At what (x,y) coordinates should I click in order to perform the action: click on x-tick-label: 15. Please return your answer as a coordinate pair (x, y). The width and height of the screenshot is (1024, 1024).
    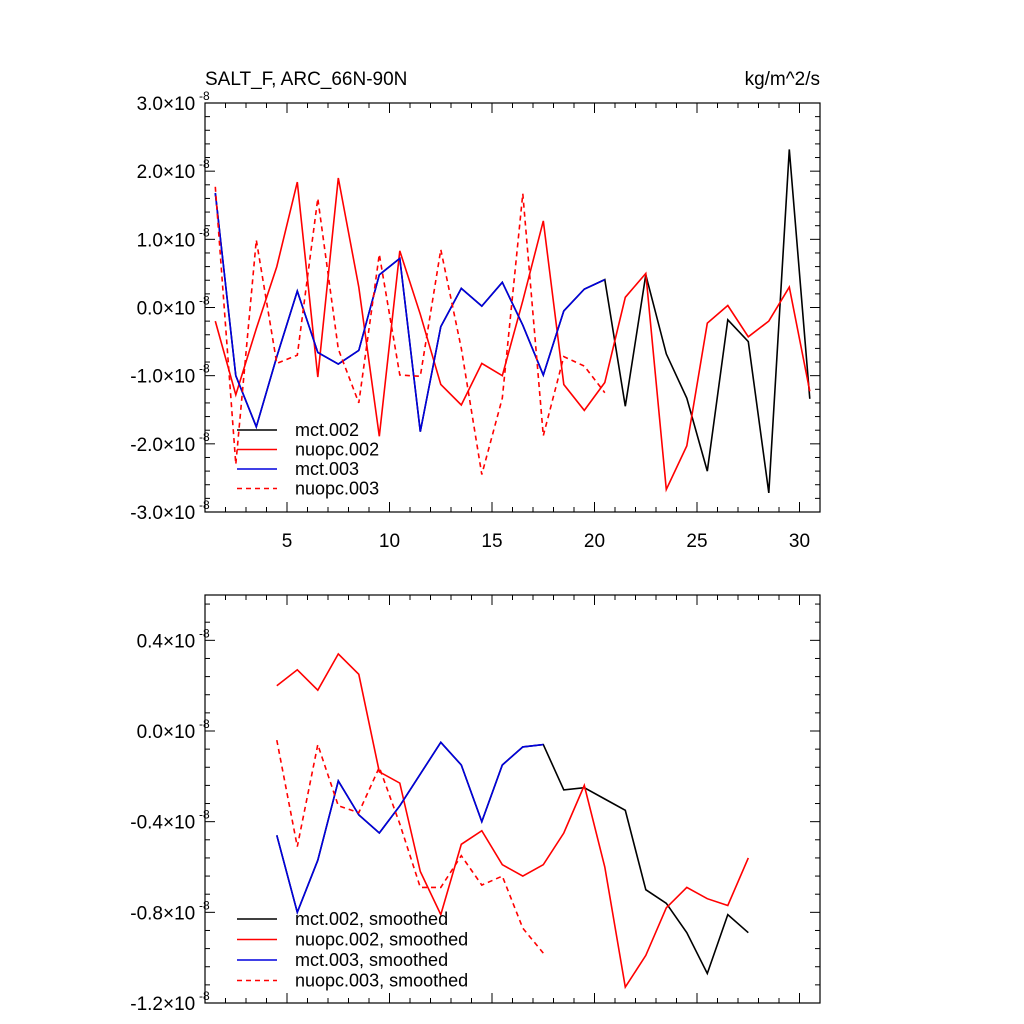
    Looking at the image, I should click on (491, 541).